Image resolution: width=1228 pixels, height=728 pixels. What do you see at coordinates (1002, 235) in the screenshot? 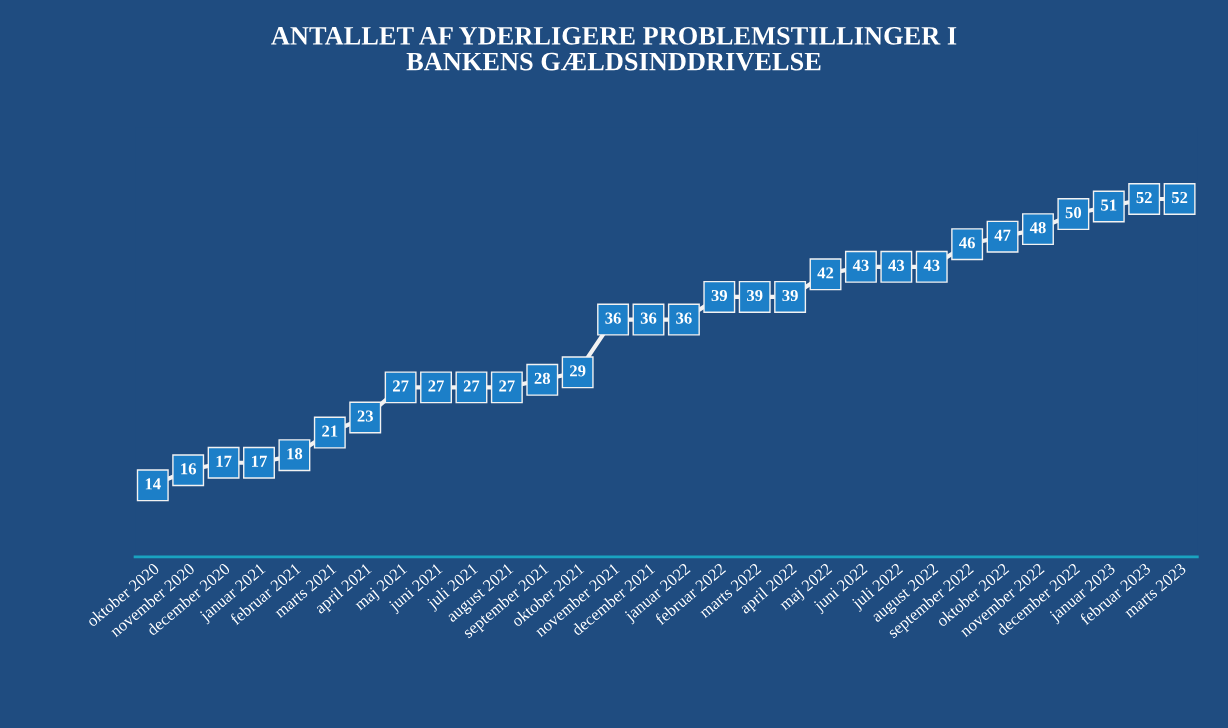
I see `data-label: 47` at bounding box center [1002, 235].